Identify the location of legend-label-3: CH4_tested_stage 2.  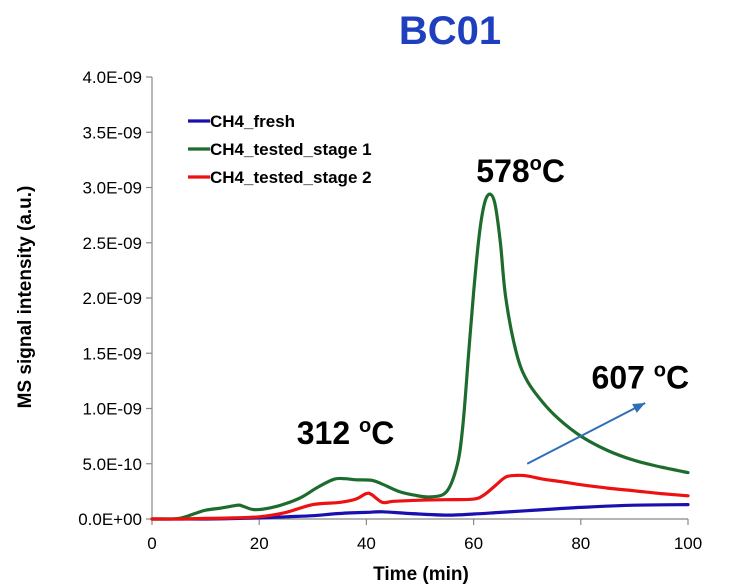
(291, 177).